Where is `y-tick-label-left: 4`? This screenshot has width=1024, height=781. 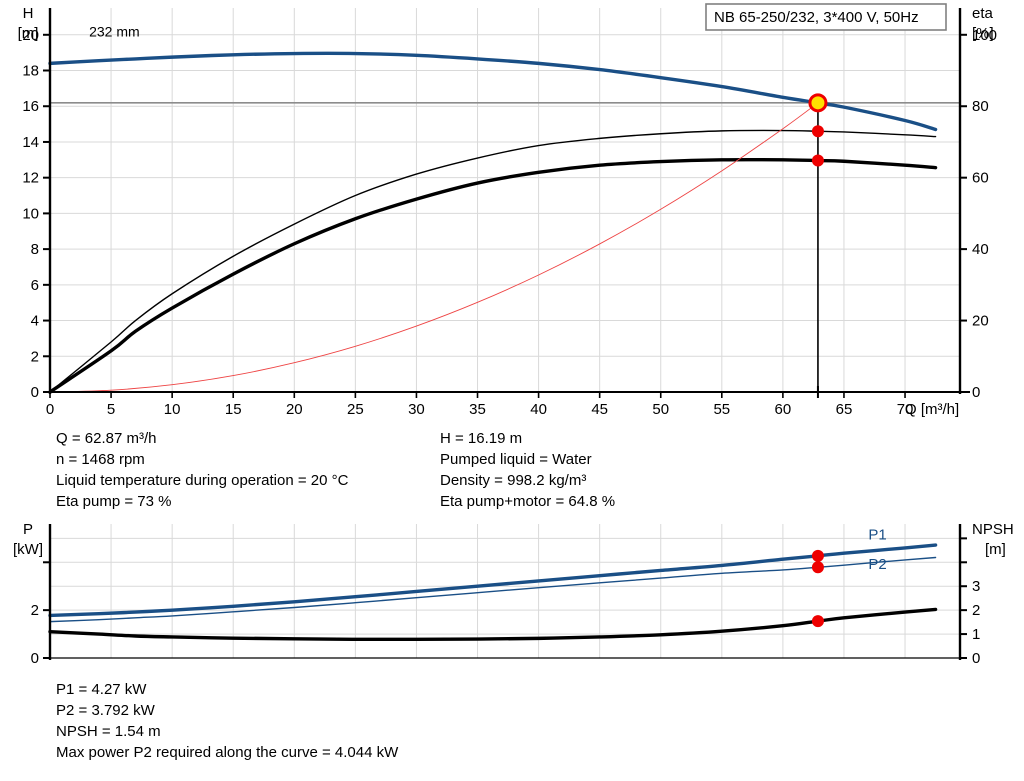 y-tick-label-left: 4 is located at coordinates (35, 321).